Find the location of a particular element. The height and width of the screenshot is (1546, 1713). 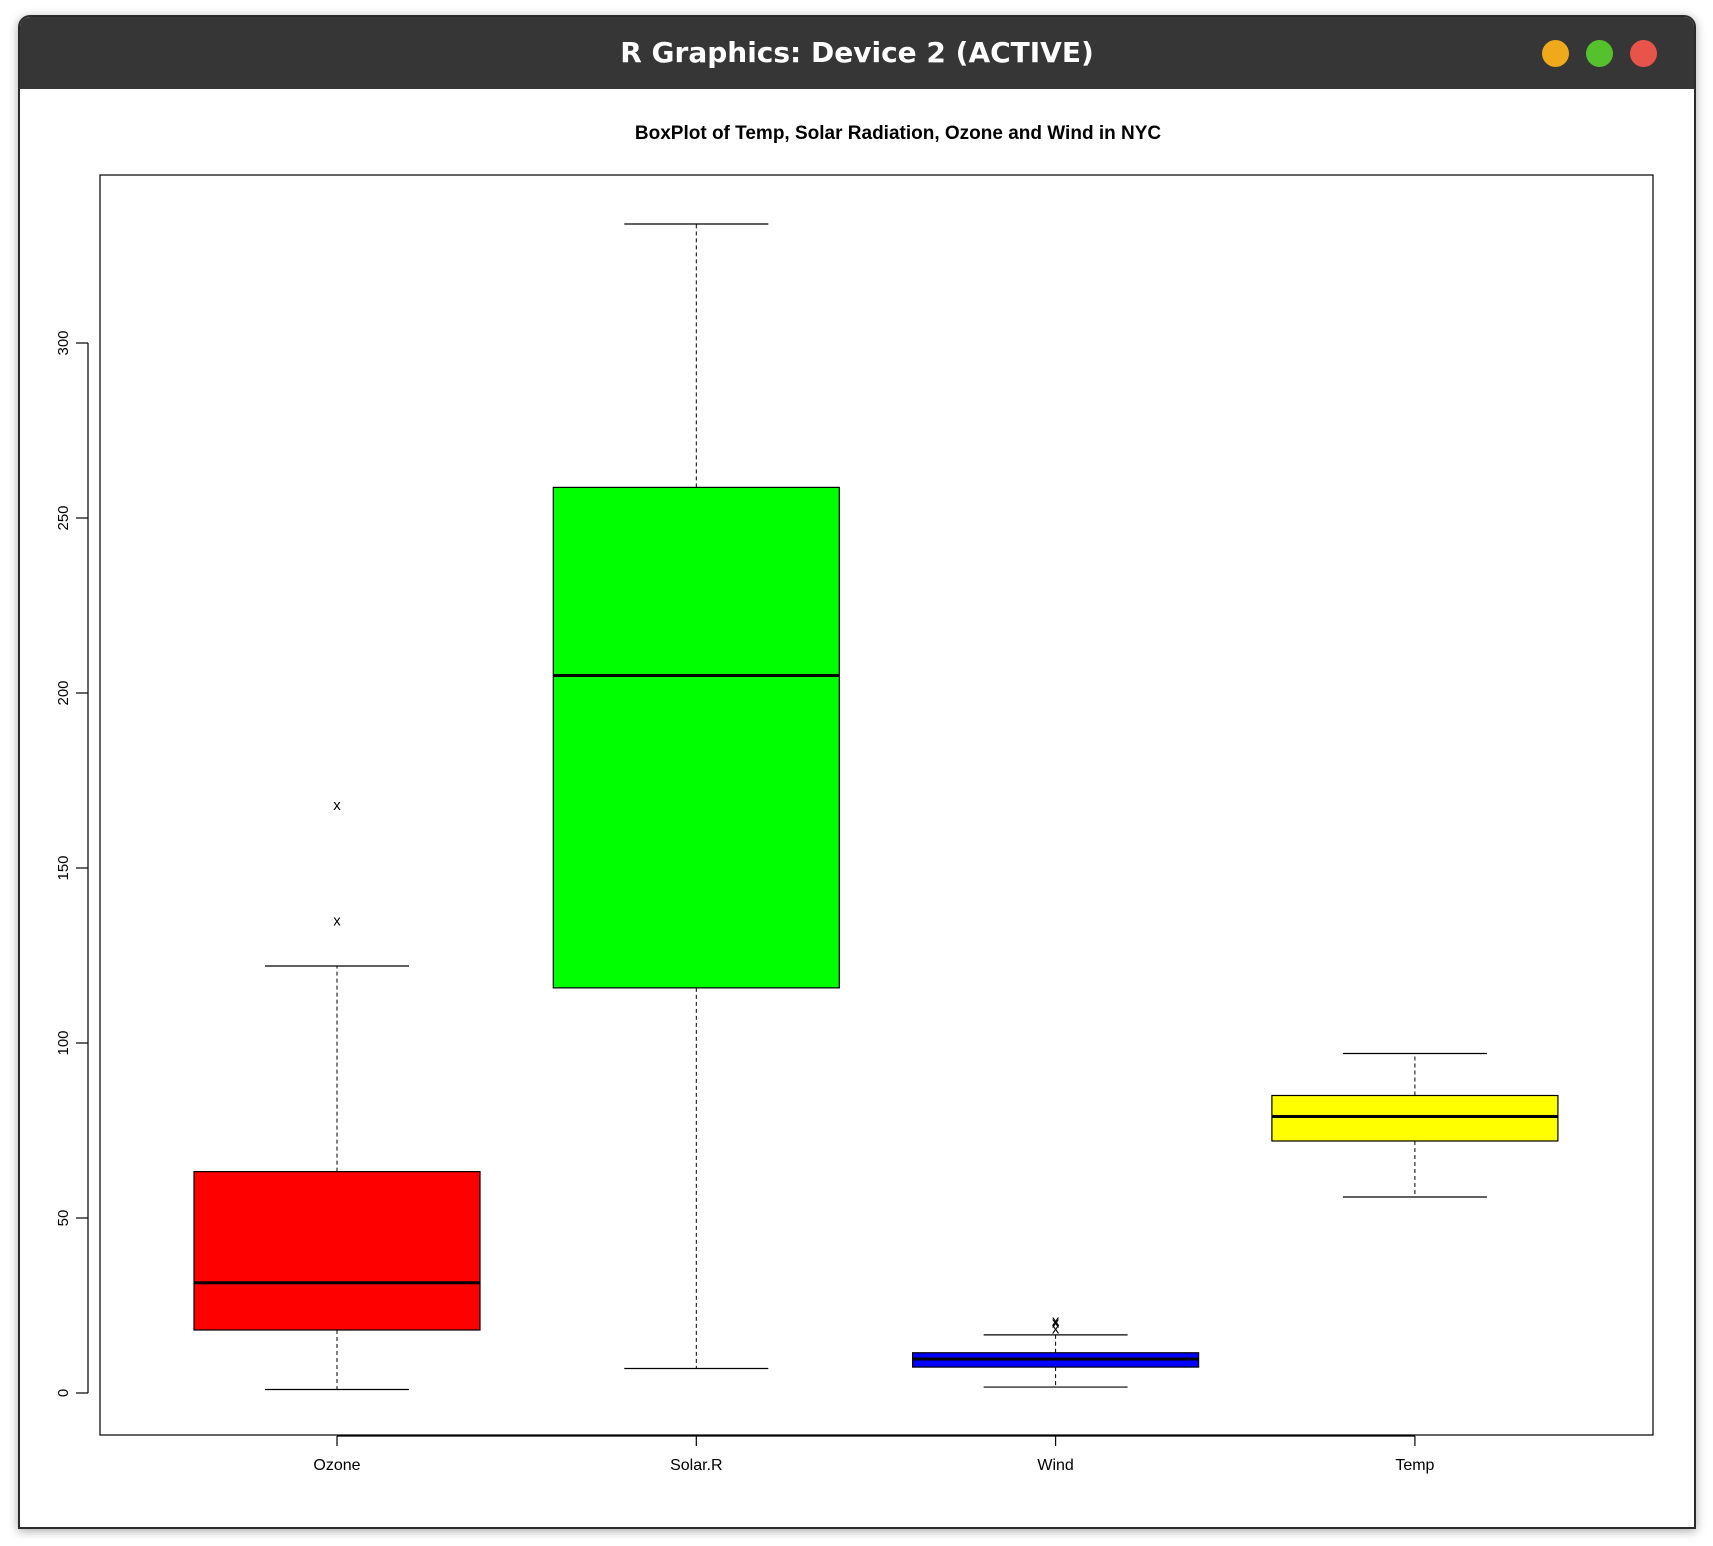

x-tick-label-ozone: Ozone is located at coordinates (336, 1465).